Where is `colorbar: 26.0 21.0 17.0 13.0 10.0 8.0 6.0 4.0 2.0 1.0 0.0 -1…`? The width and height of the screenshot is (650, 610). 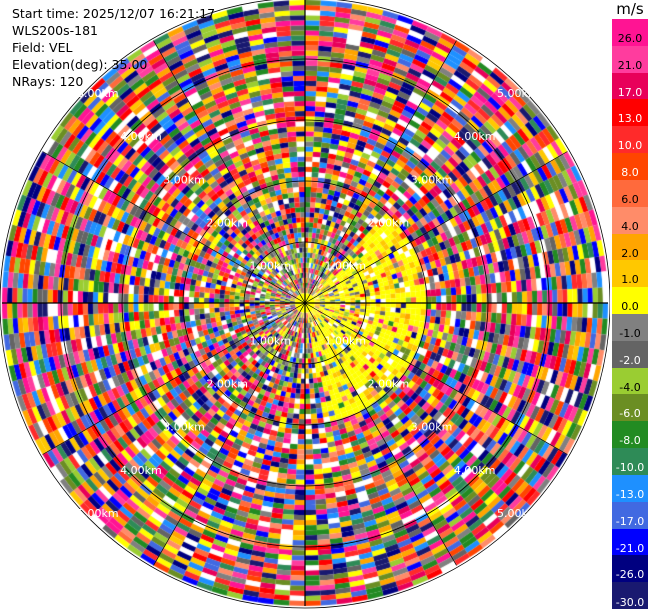
colorbar: 26.0 21.0 17.0 13.0 10.0 8.0 6.0 4.0 2.0 1.0 0.0 -1… is located at coordinates (630, 314).